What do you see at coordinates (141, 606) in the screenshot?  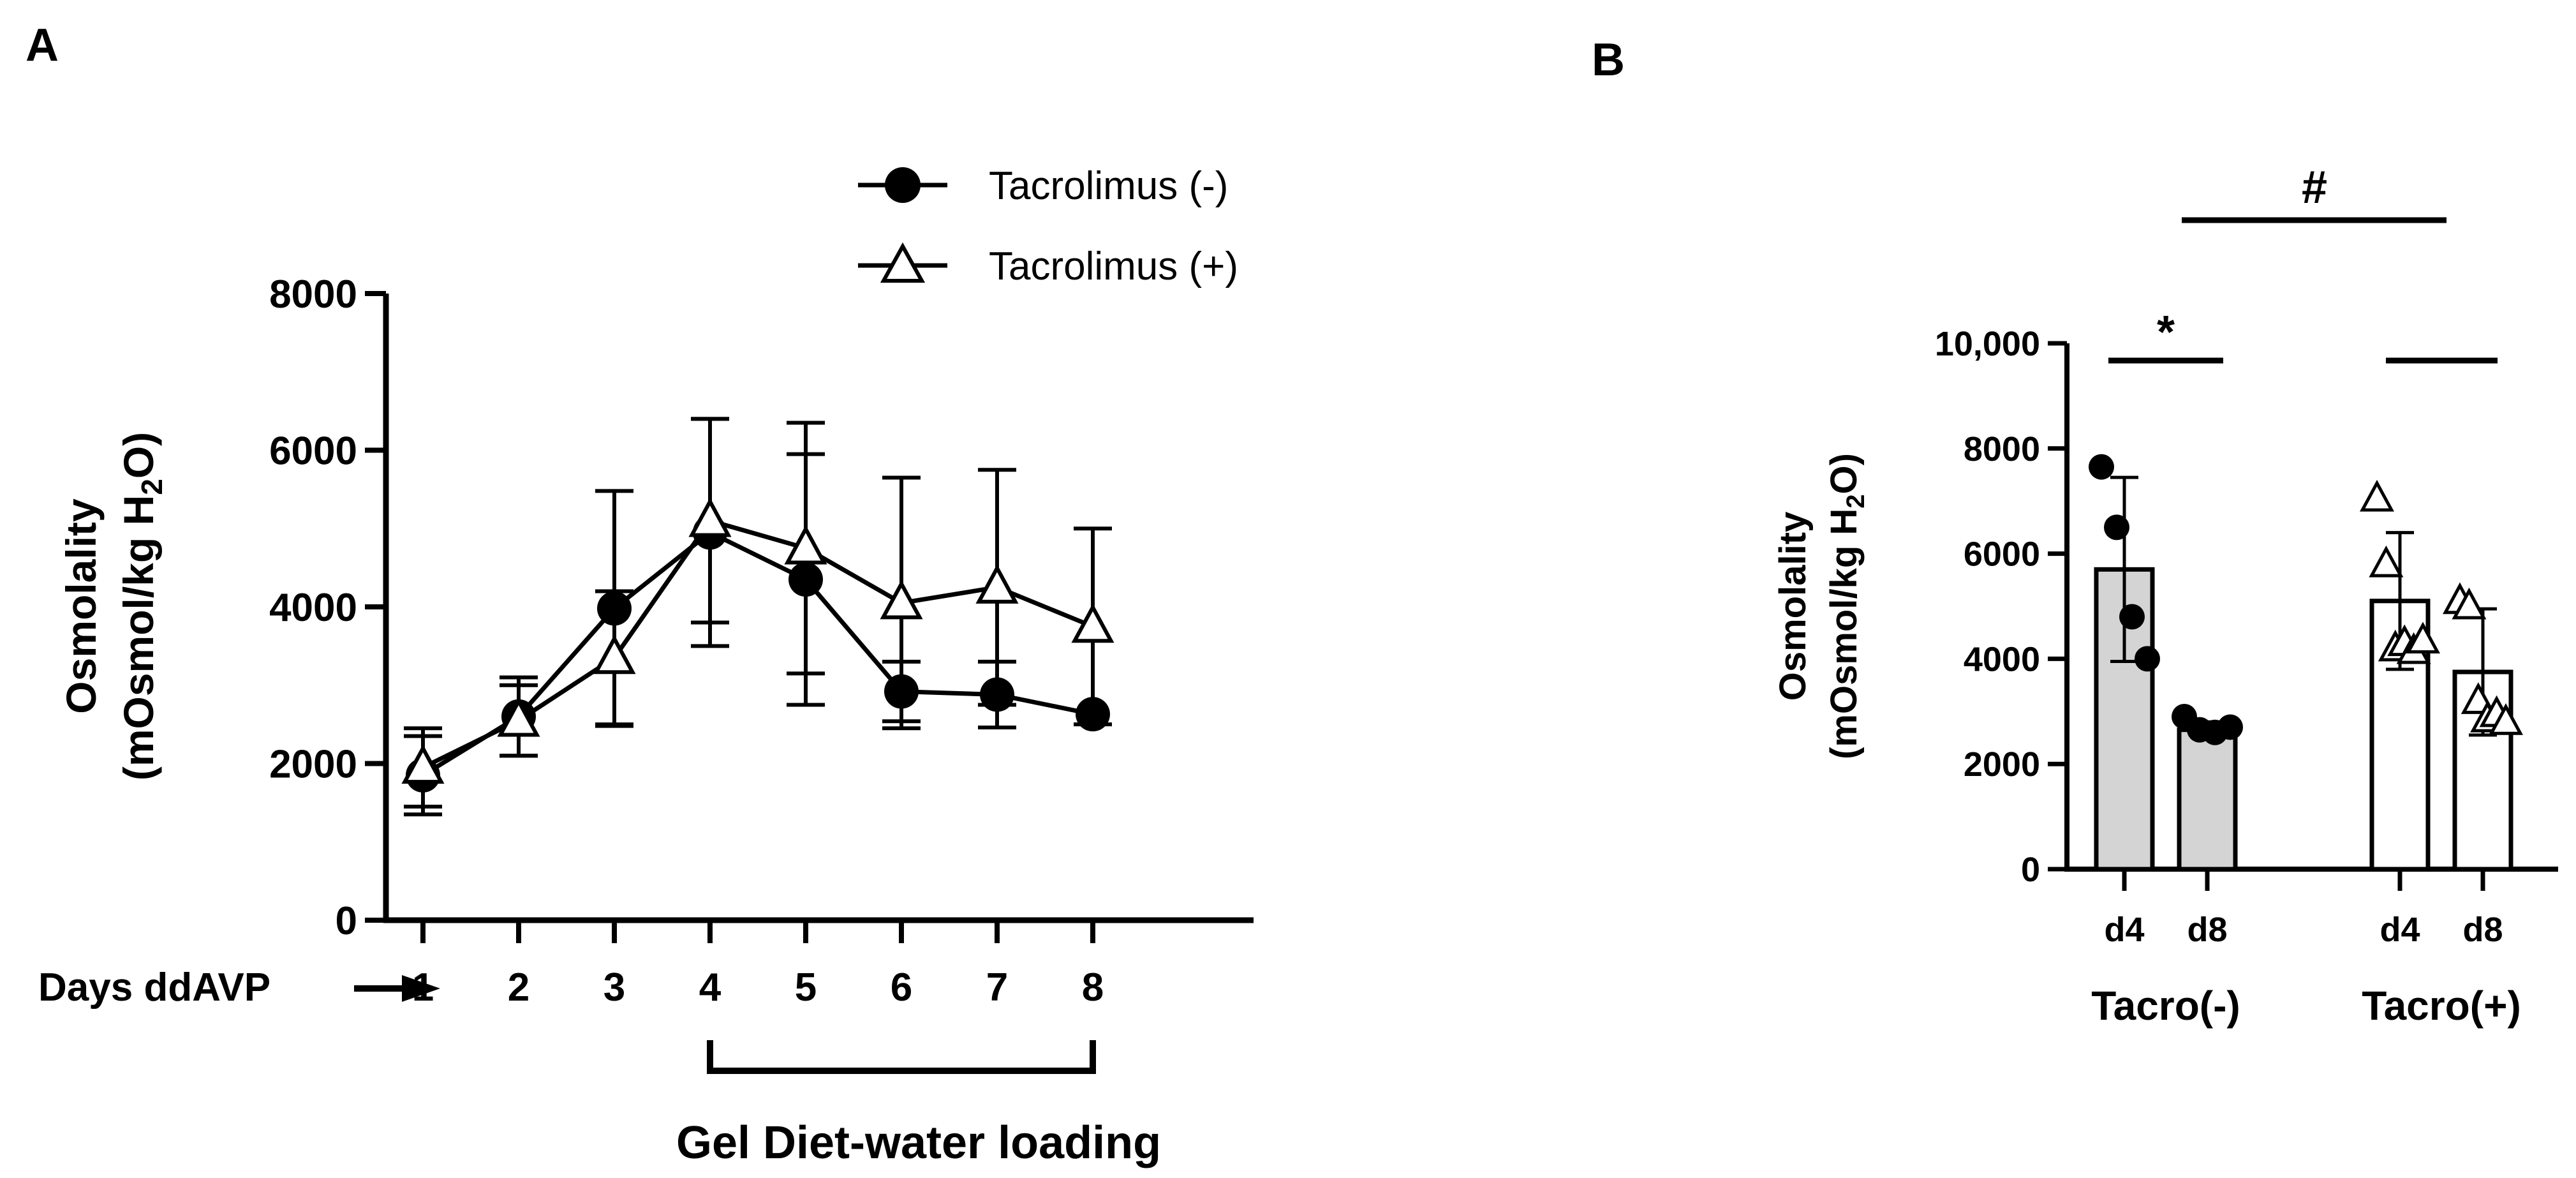 I see `a-y-label-line2: (mOsmol/kg H2O)` at bounding box center [141, 606].